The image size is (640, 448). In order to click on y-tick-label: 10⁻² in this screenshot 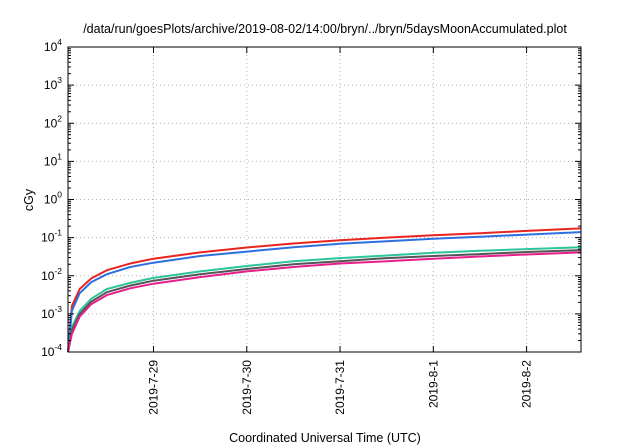, I will do `click(51, 274)`.